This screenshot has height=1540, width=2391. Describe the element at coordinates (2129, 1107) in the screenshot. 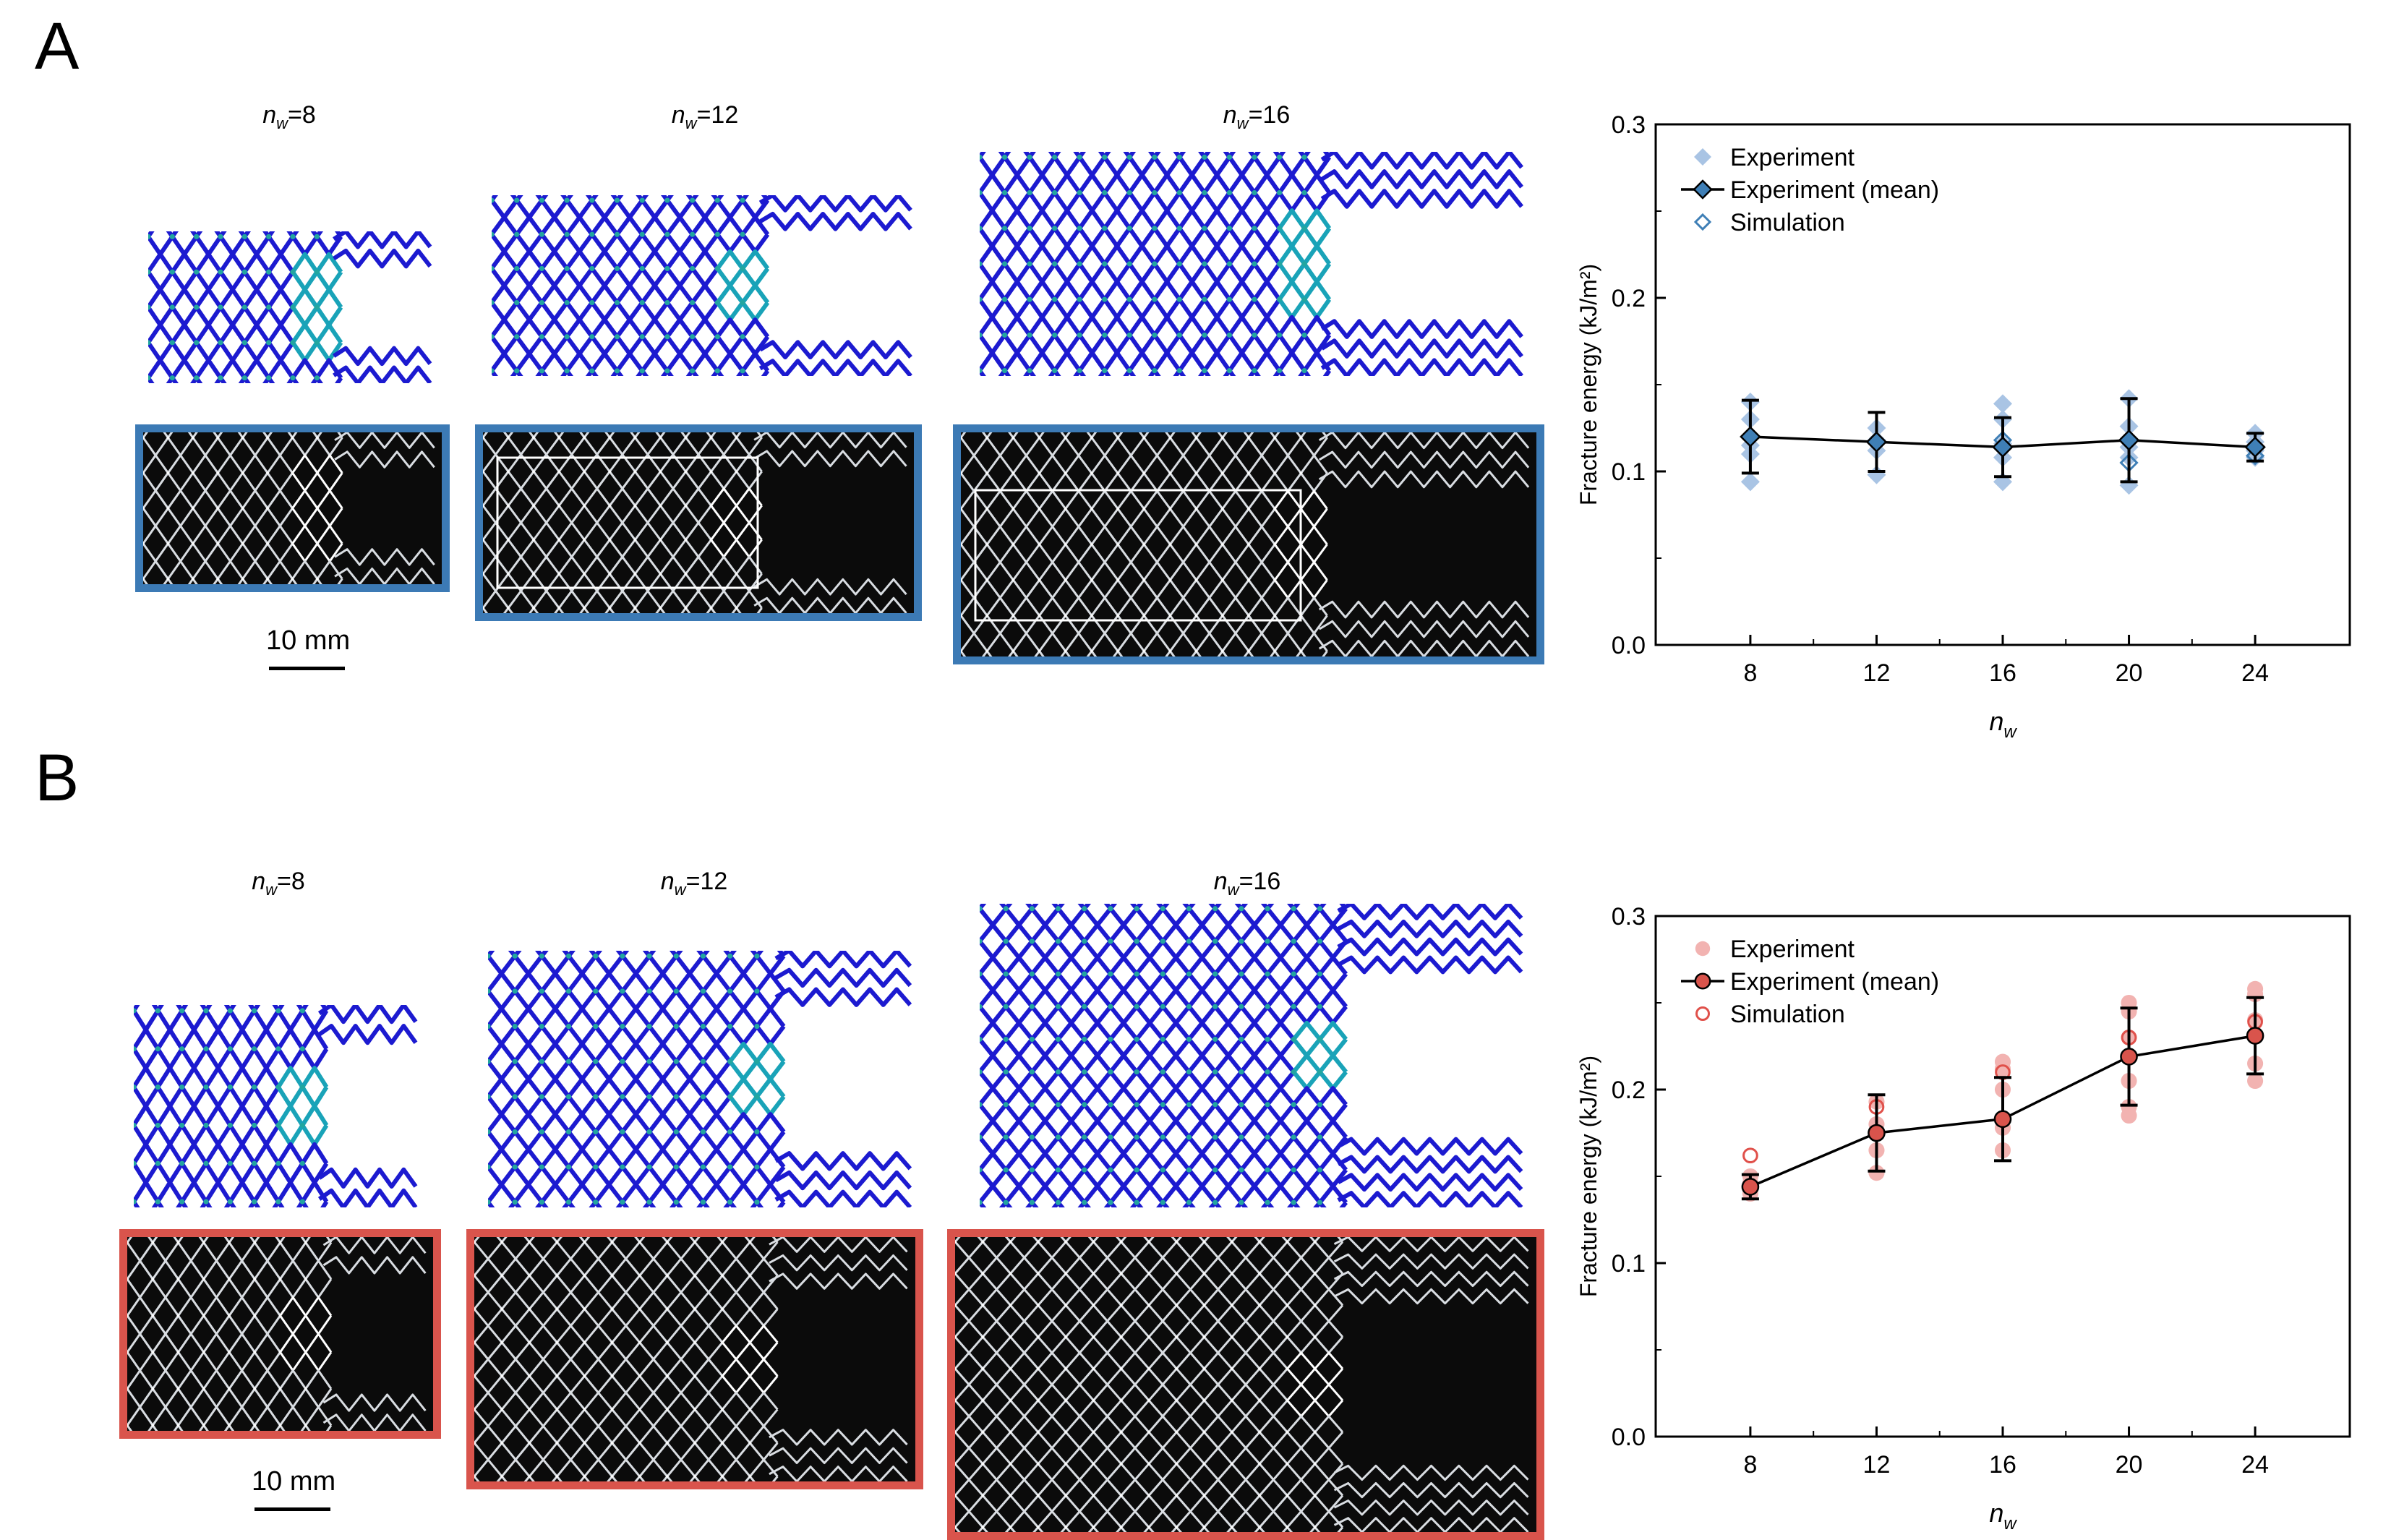

I see `experiment-point` at that location.